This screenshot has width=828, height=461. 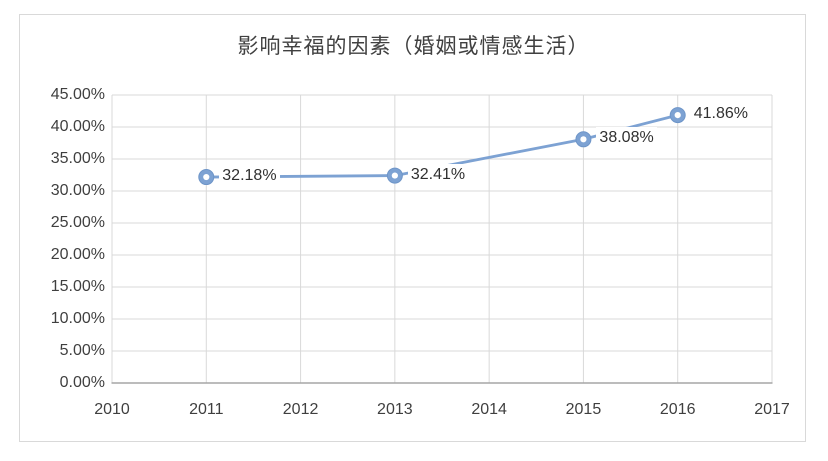 I want to click on data-point-label: 32.41%, so click(x=438, y=174).